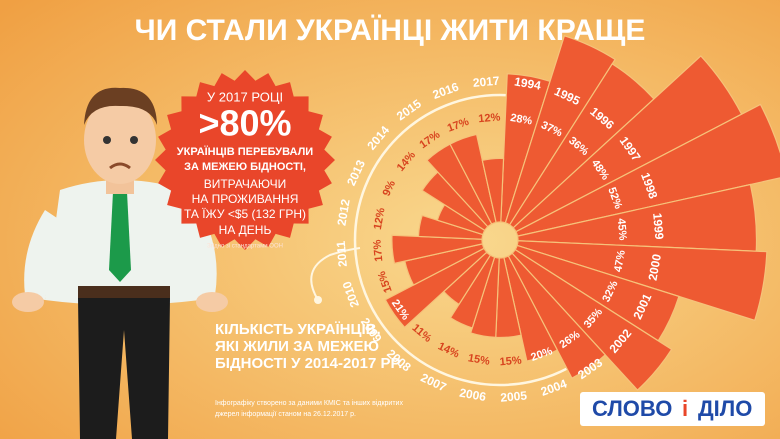 This screenshot has height=439, width=780. What do you see at coordinates (308, 363) in the screenshot?
I see `caption-line: БІДНОСТІ У 2014-2017 РР.` at bounding box center [308, 363].